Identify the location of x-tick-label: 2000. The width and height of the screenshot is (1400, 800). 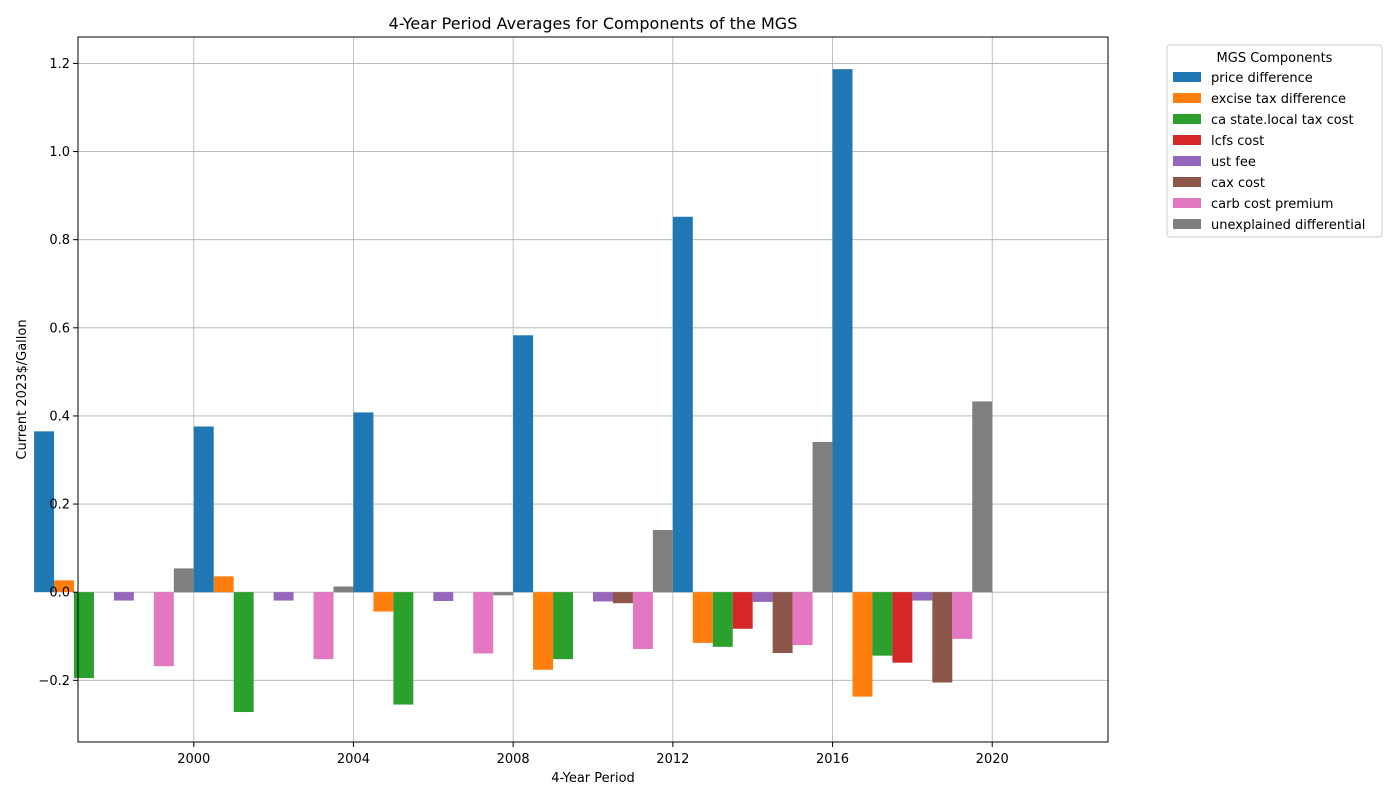
(193, 759).